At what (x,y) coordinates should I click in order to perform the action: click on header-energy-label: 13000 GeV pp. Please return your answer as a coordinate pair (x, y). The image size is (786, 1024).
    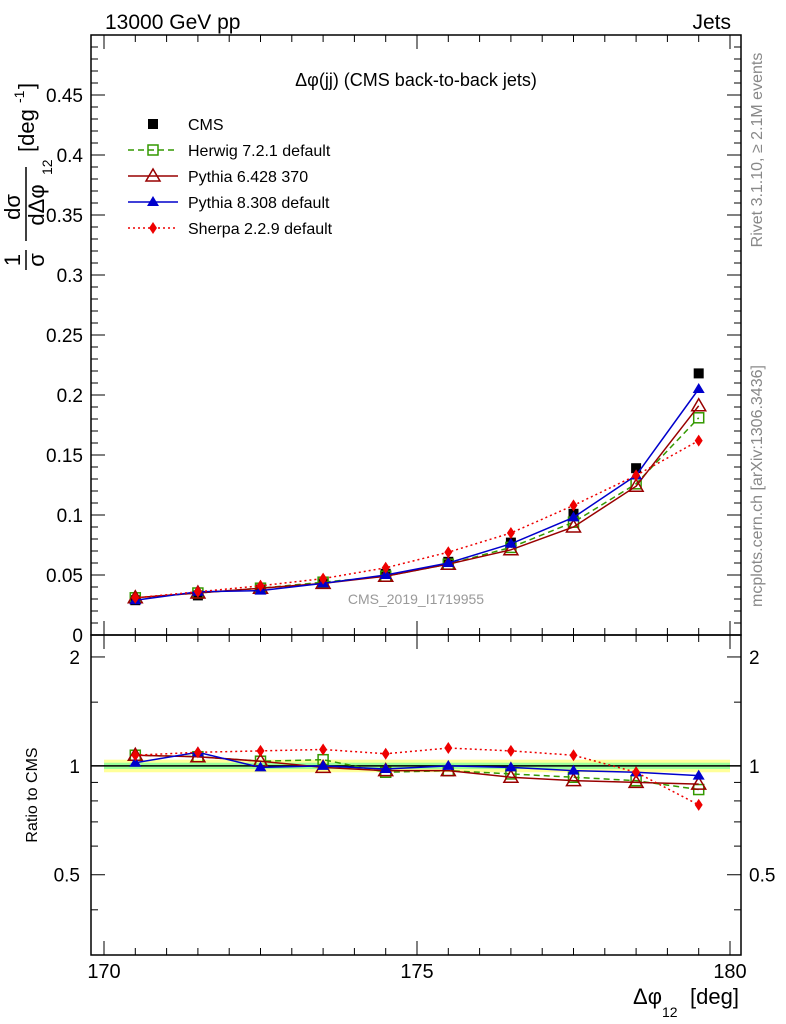
    Looking at the image, I should click on (172, 22).